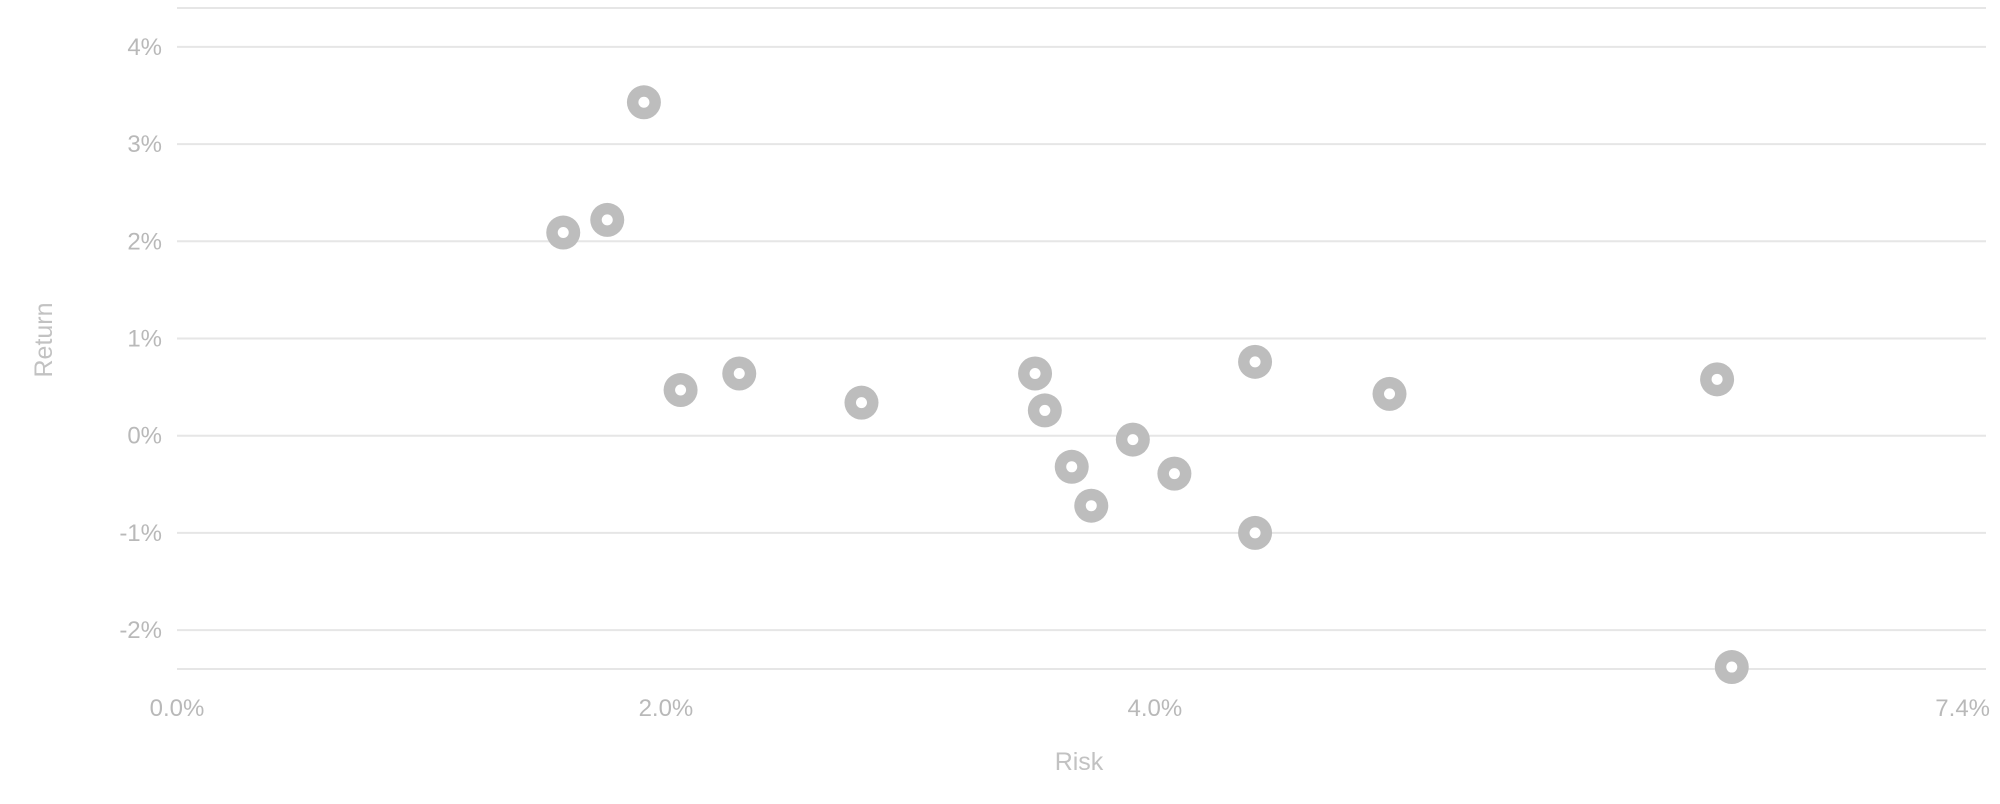 The image size is (2000, 804). What do you see at coordinates (144, 436) in the screenshot?
I see `y-tick-label: 0%` at bounding box center [144, 436].